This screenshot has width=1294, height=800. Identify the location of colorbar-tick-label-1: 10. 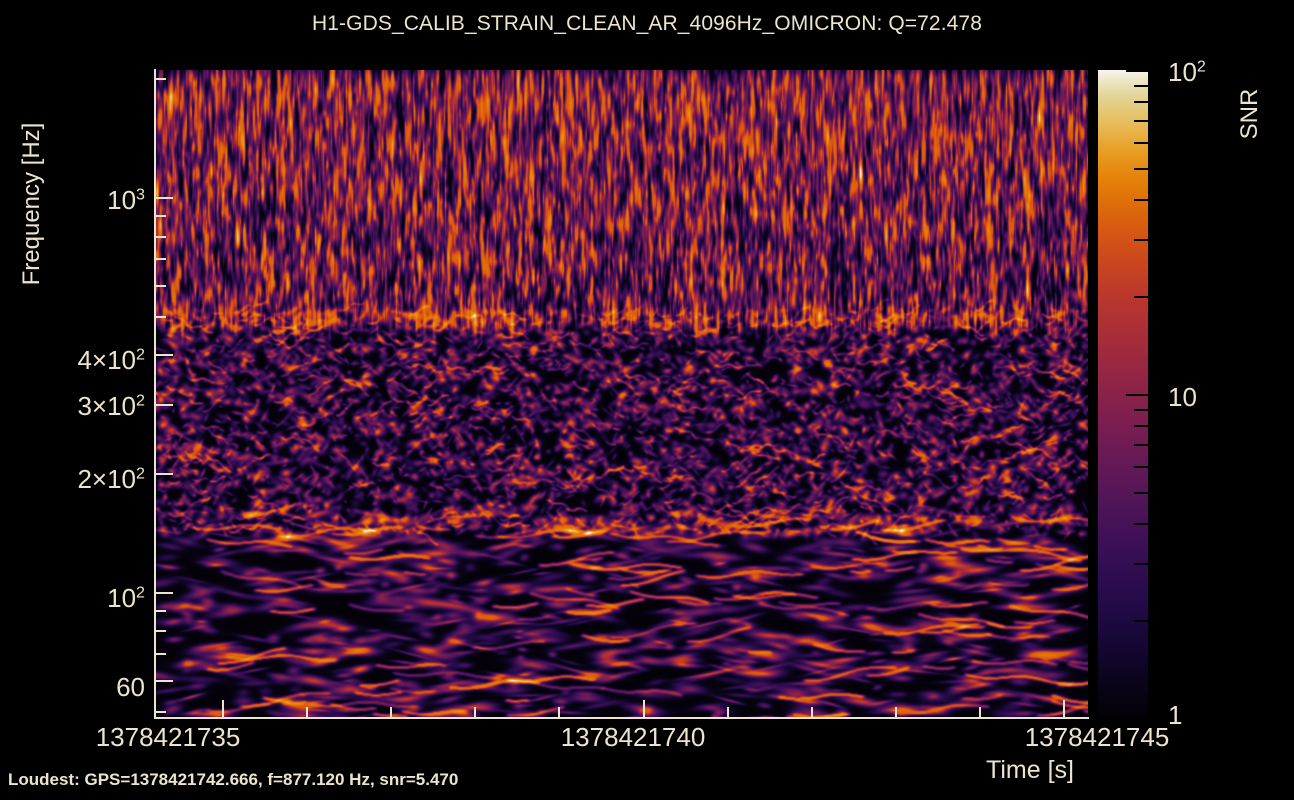
(1182, 397).